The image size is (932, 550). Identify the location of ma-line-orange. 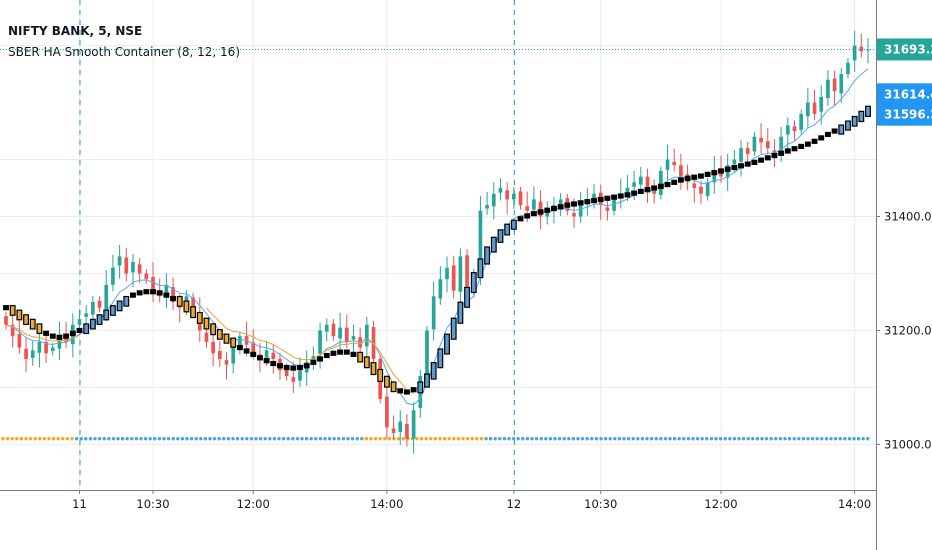
(310, 350).